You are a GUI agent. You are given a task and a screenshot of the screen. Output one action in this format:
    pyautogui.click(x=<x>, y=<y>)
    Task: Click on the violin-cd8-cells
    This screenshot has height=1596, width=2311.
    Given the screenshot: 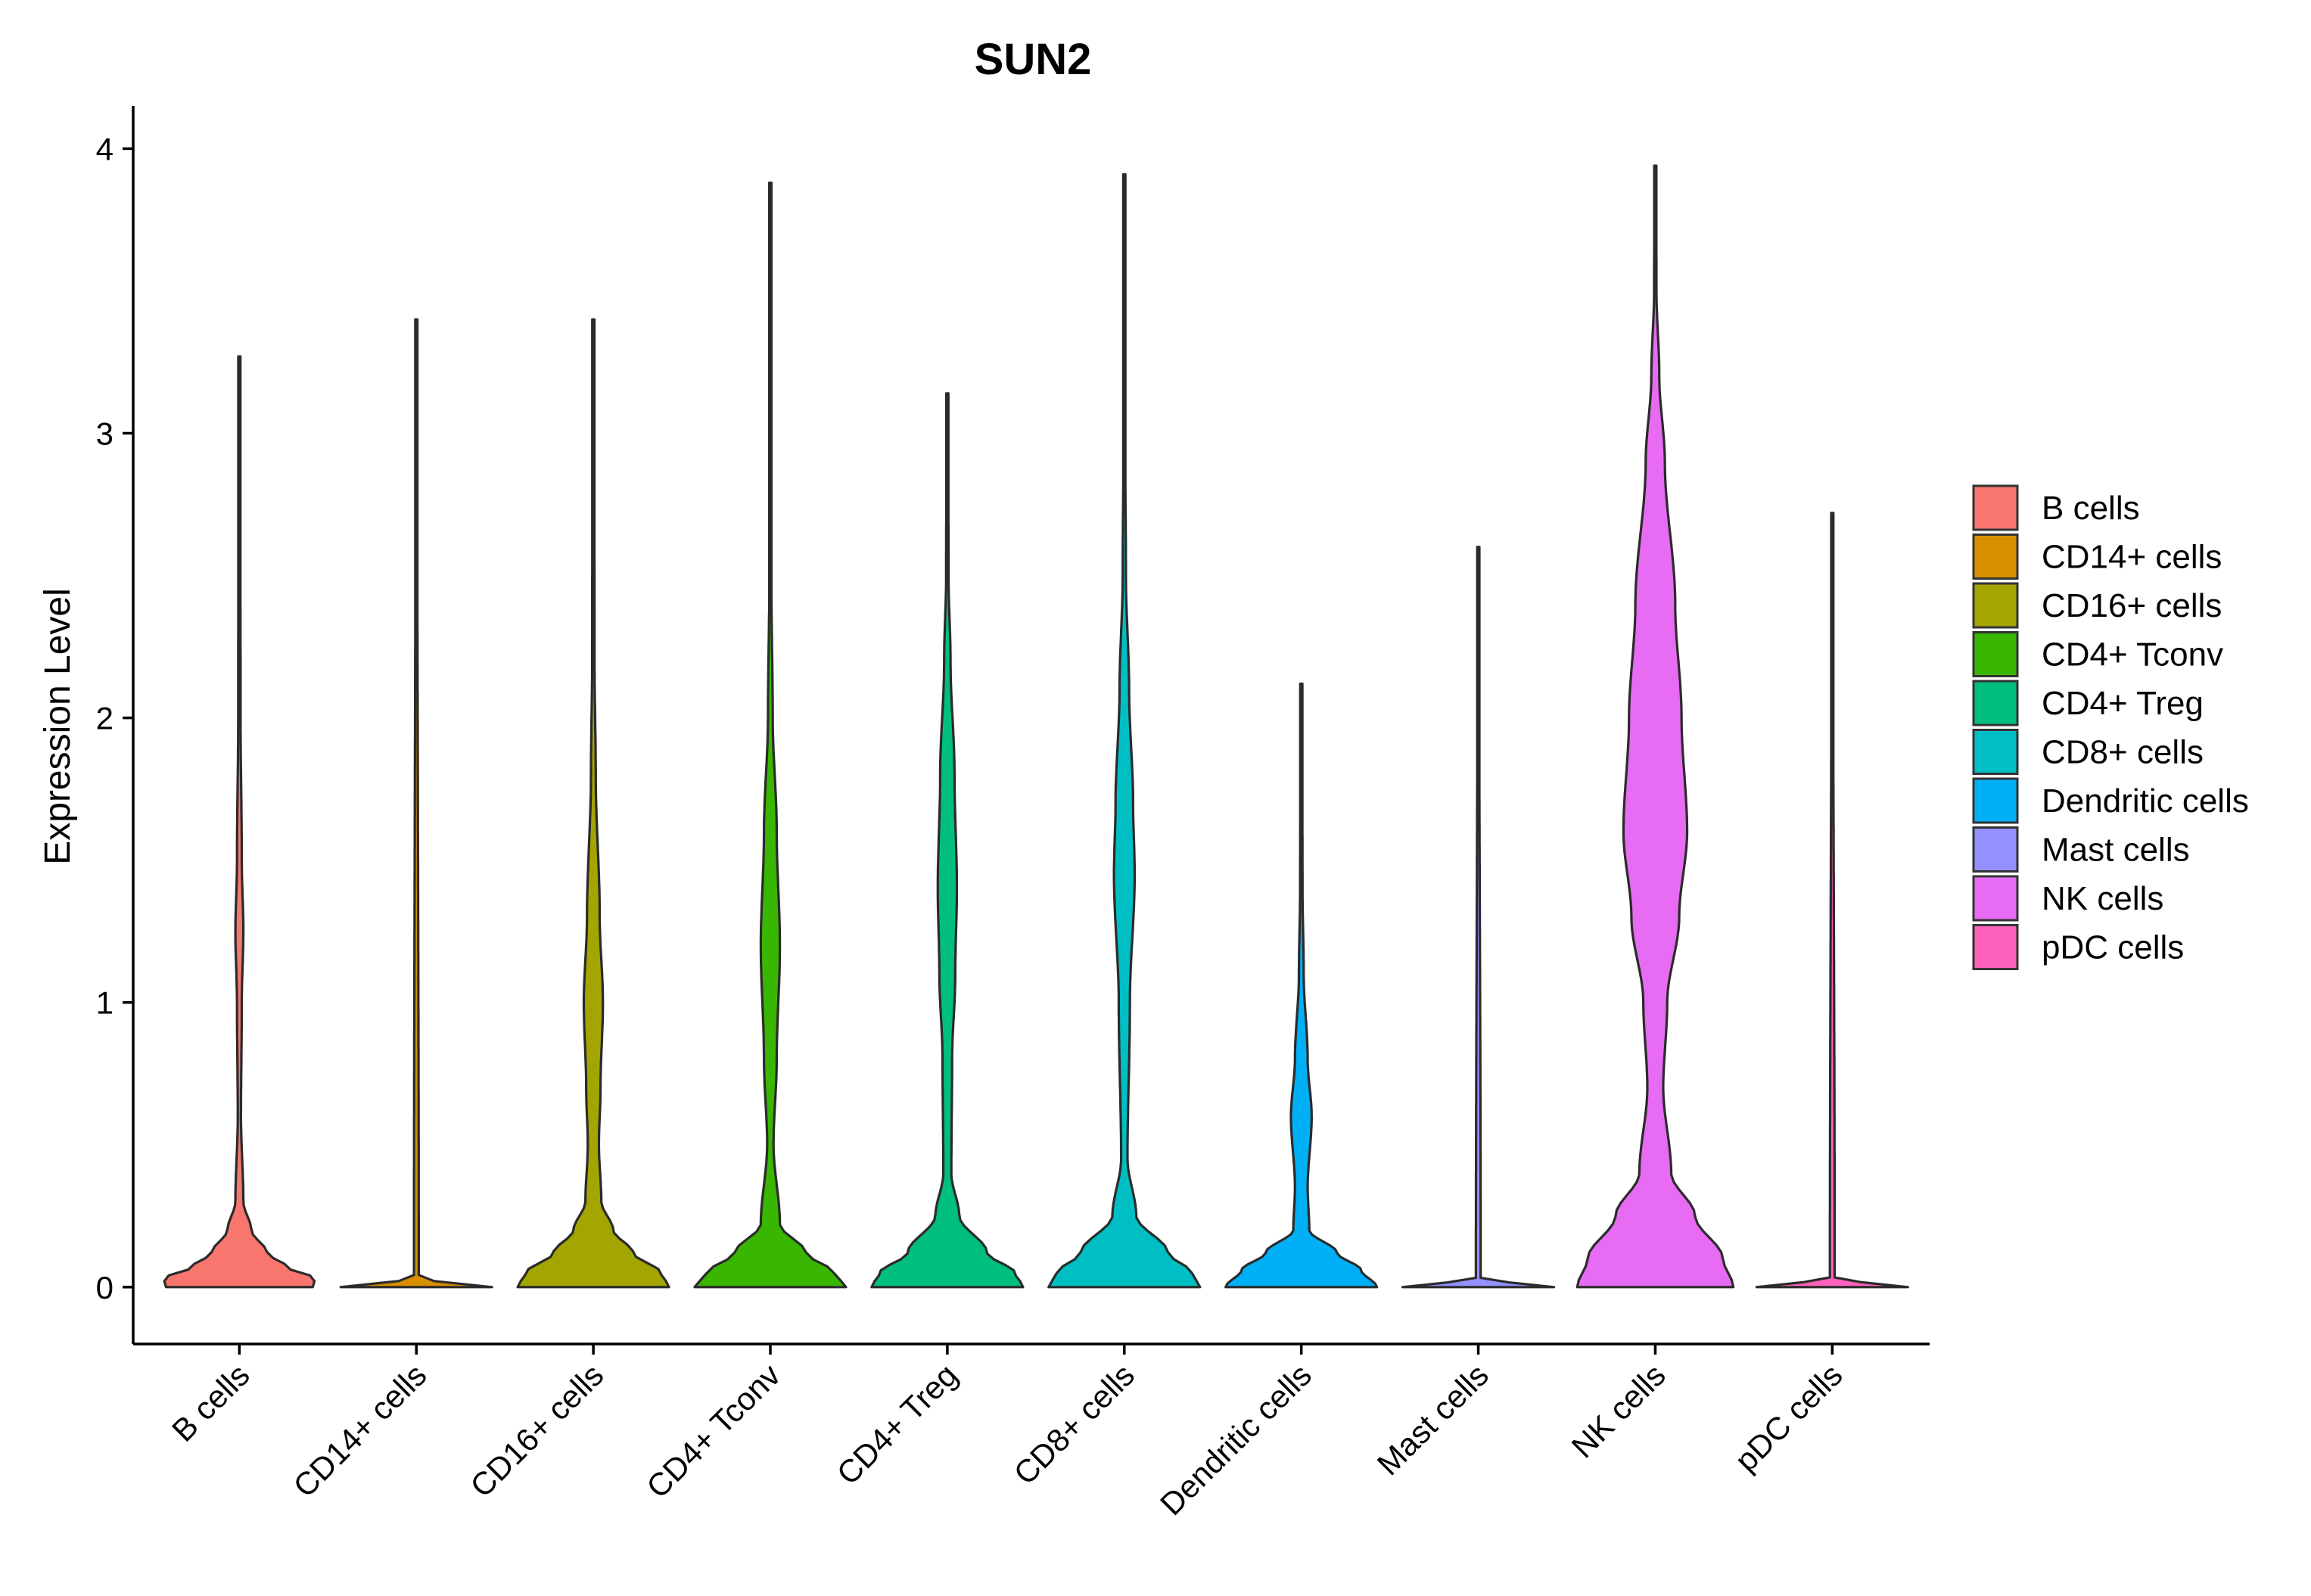 What is the action you would take?
    pyautogui.click(x=1124, y=731)
    